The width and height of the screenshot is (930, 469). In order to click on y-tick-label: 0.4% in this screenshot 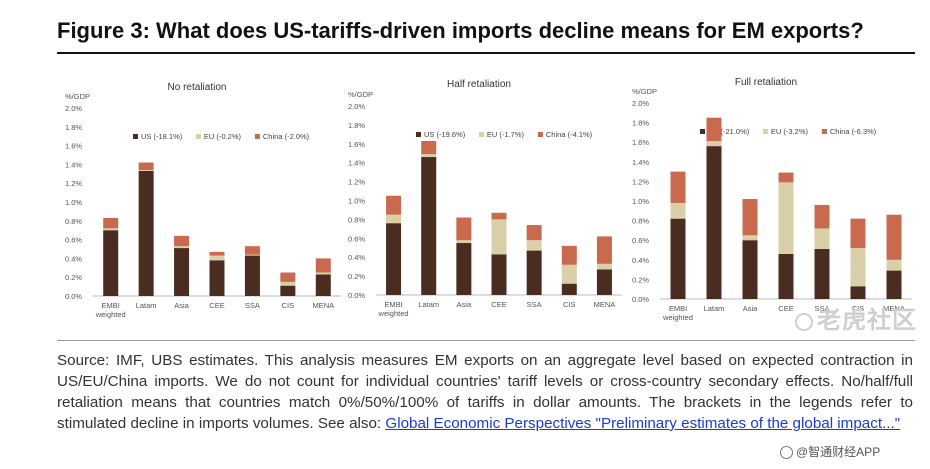, I will do `click(640, 260)`.